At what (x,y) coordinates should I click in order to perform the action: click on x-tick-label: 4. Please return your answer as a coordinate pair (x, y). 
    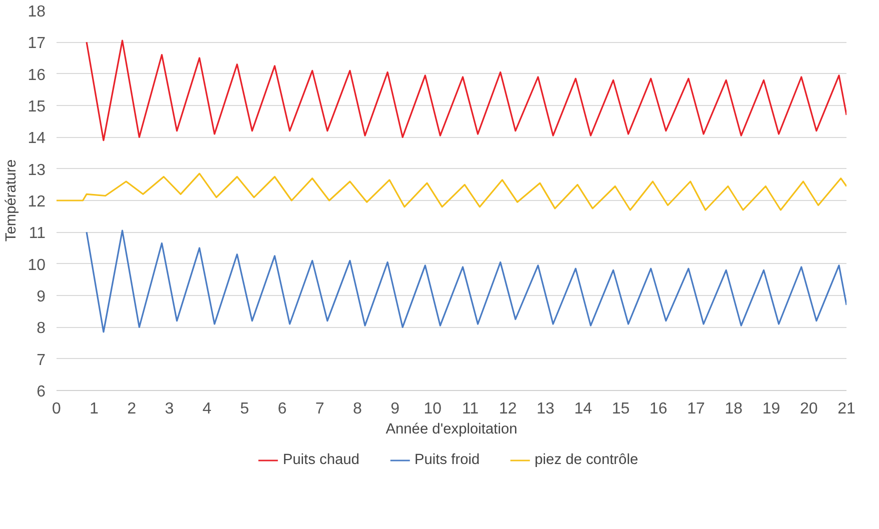
    Looking at the image, I should click on (207, 409).